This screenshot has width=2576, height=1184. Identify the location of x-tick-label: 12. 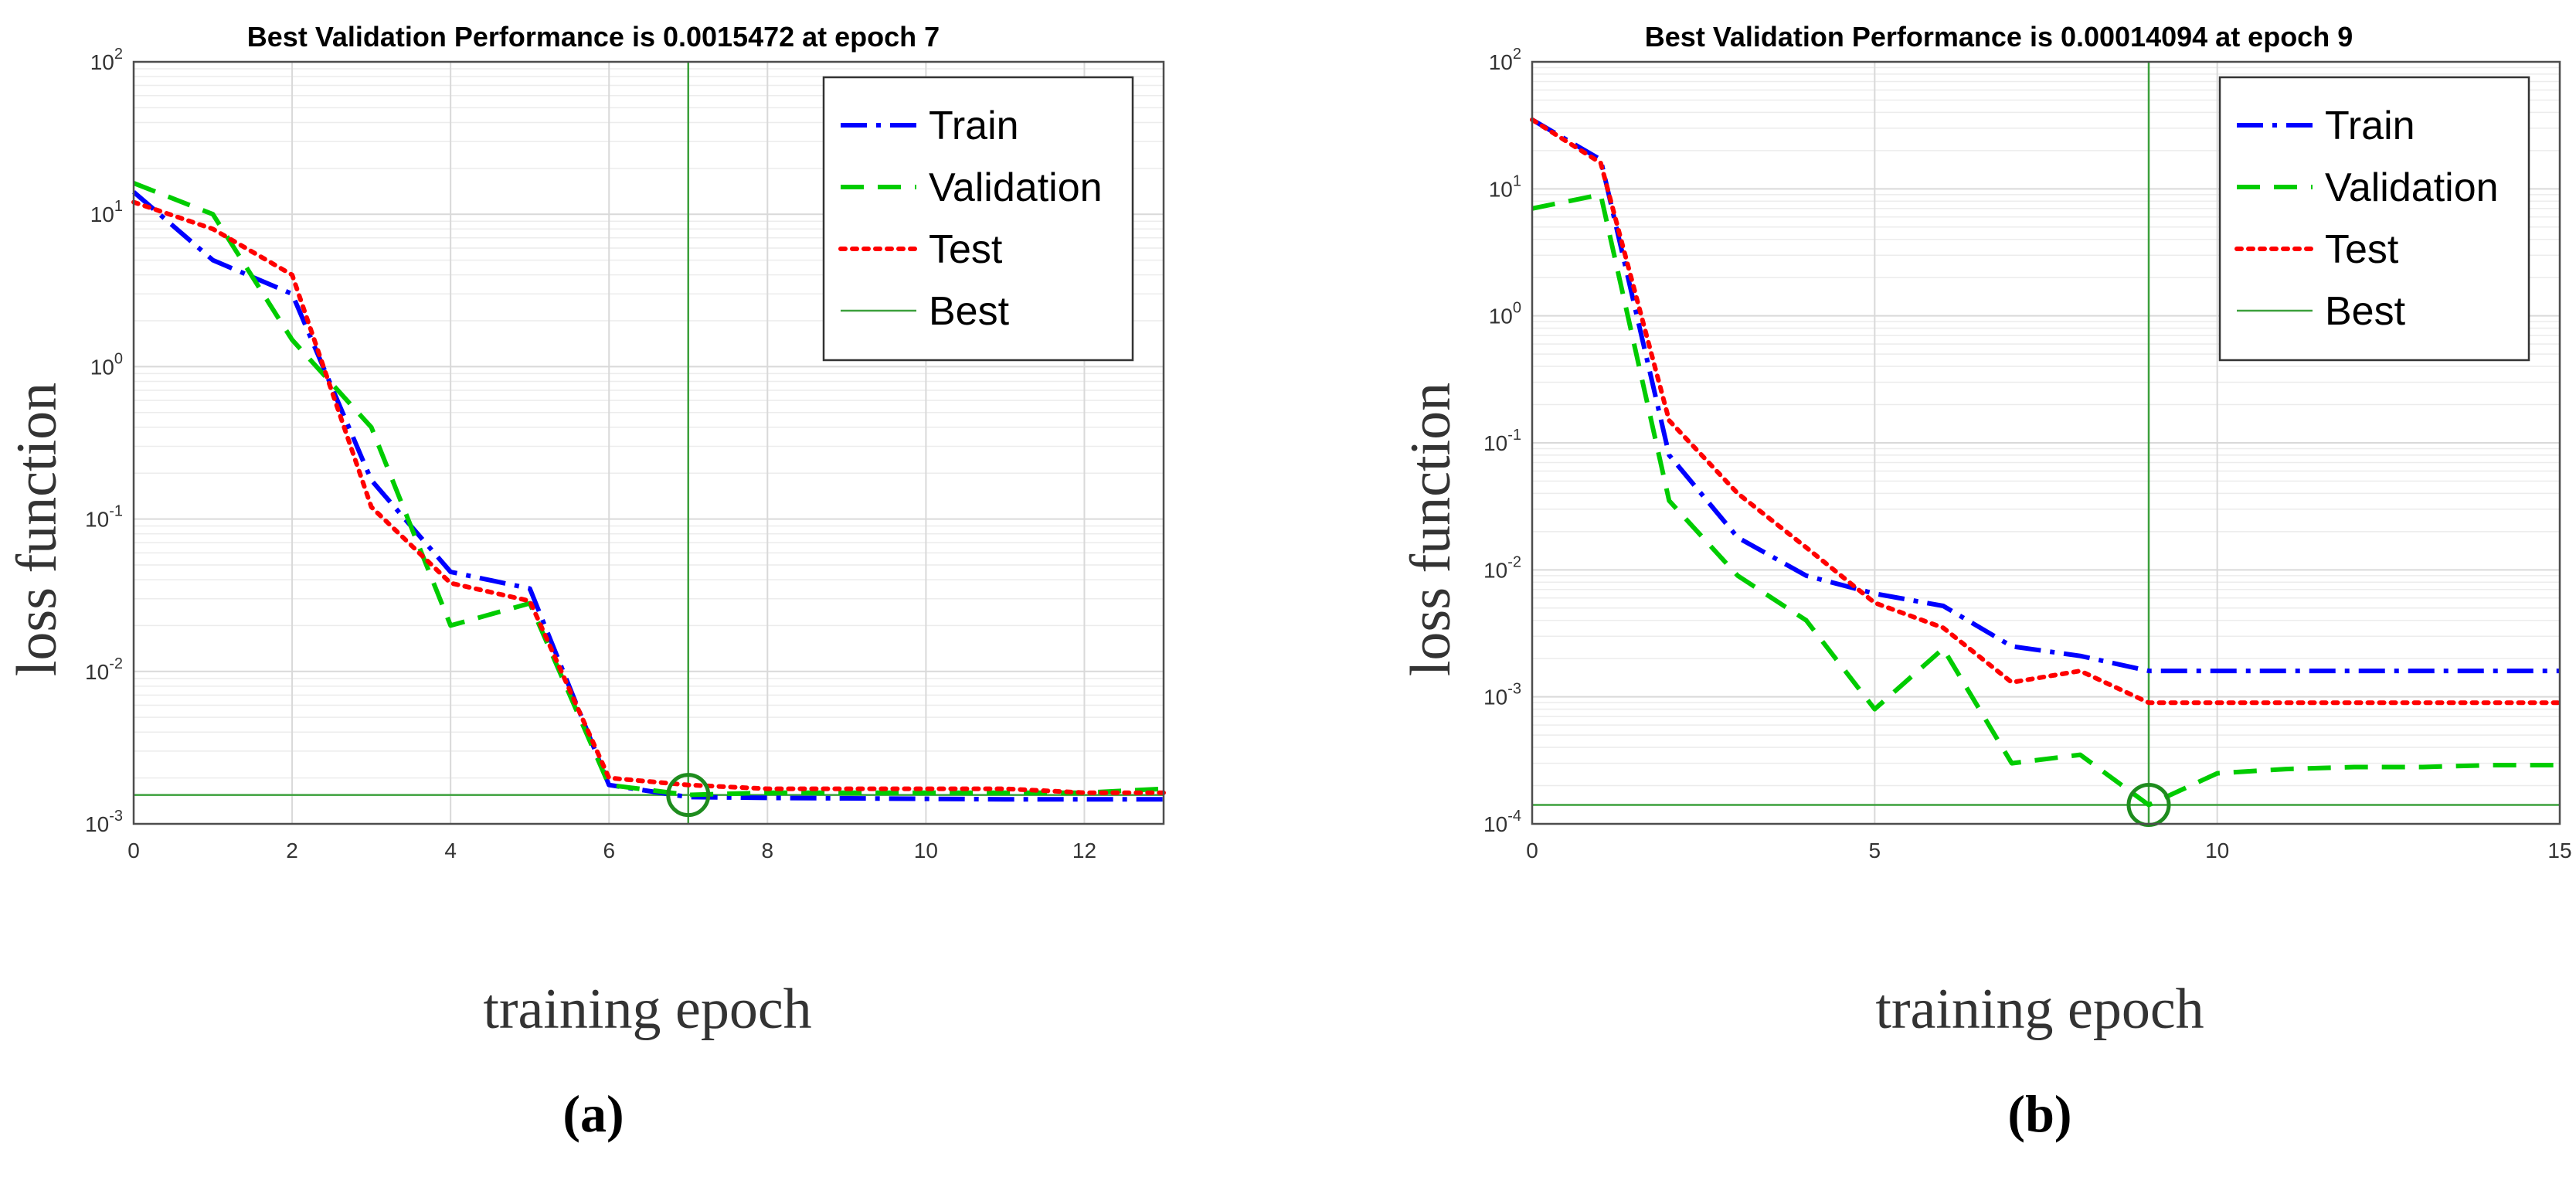
(1084, 850).